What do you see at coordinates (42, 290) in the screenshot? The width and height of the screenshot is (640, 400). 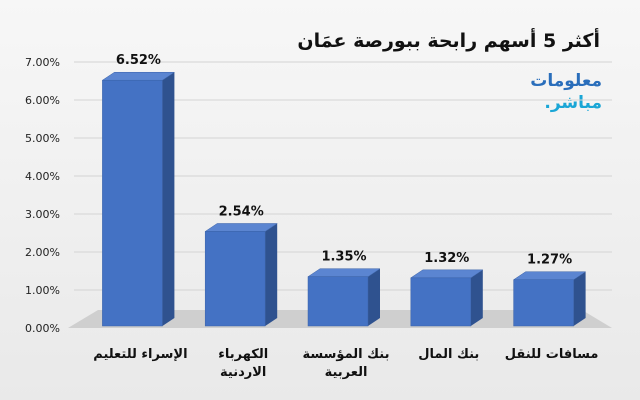 I see `y-tick-label: 1.00%` at bounding box center [42, 290].